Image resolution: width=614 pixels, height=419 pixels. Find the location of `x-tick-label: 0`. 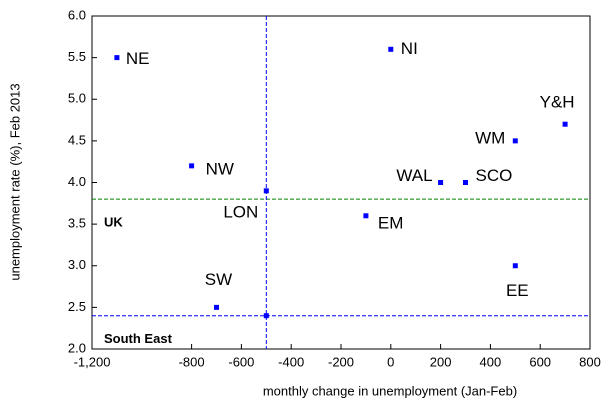

x-tick-label: 0 is located at coordinates (390, 361).